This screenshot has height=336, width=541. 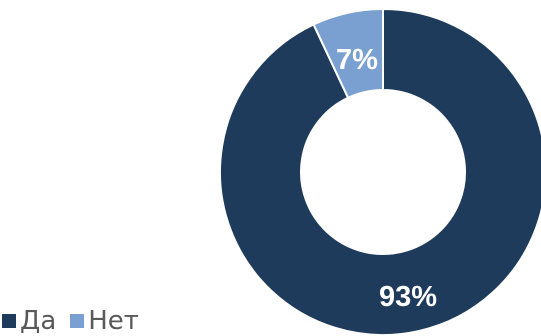 I want to click on chart-legend: Да Нет, so click(x=70, y=321).